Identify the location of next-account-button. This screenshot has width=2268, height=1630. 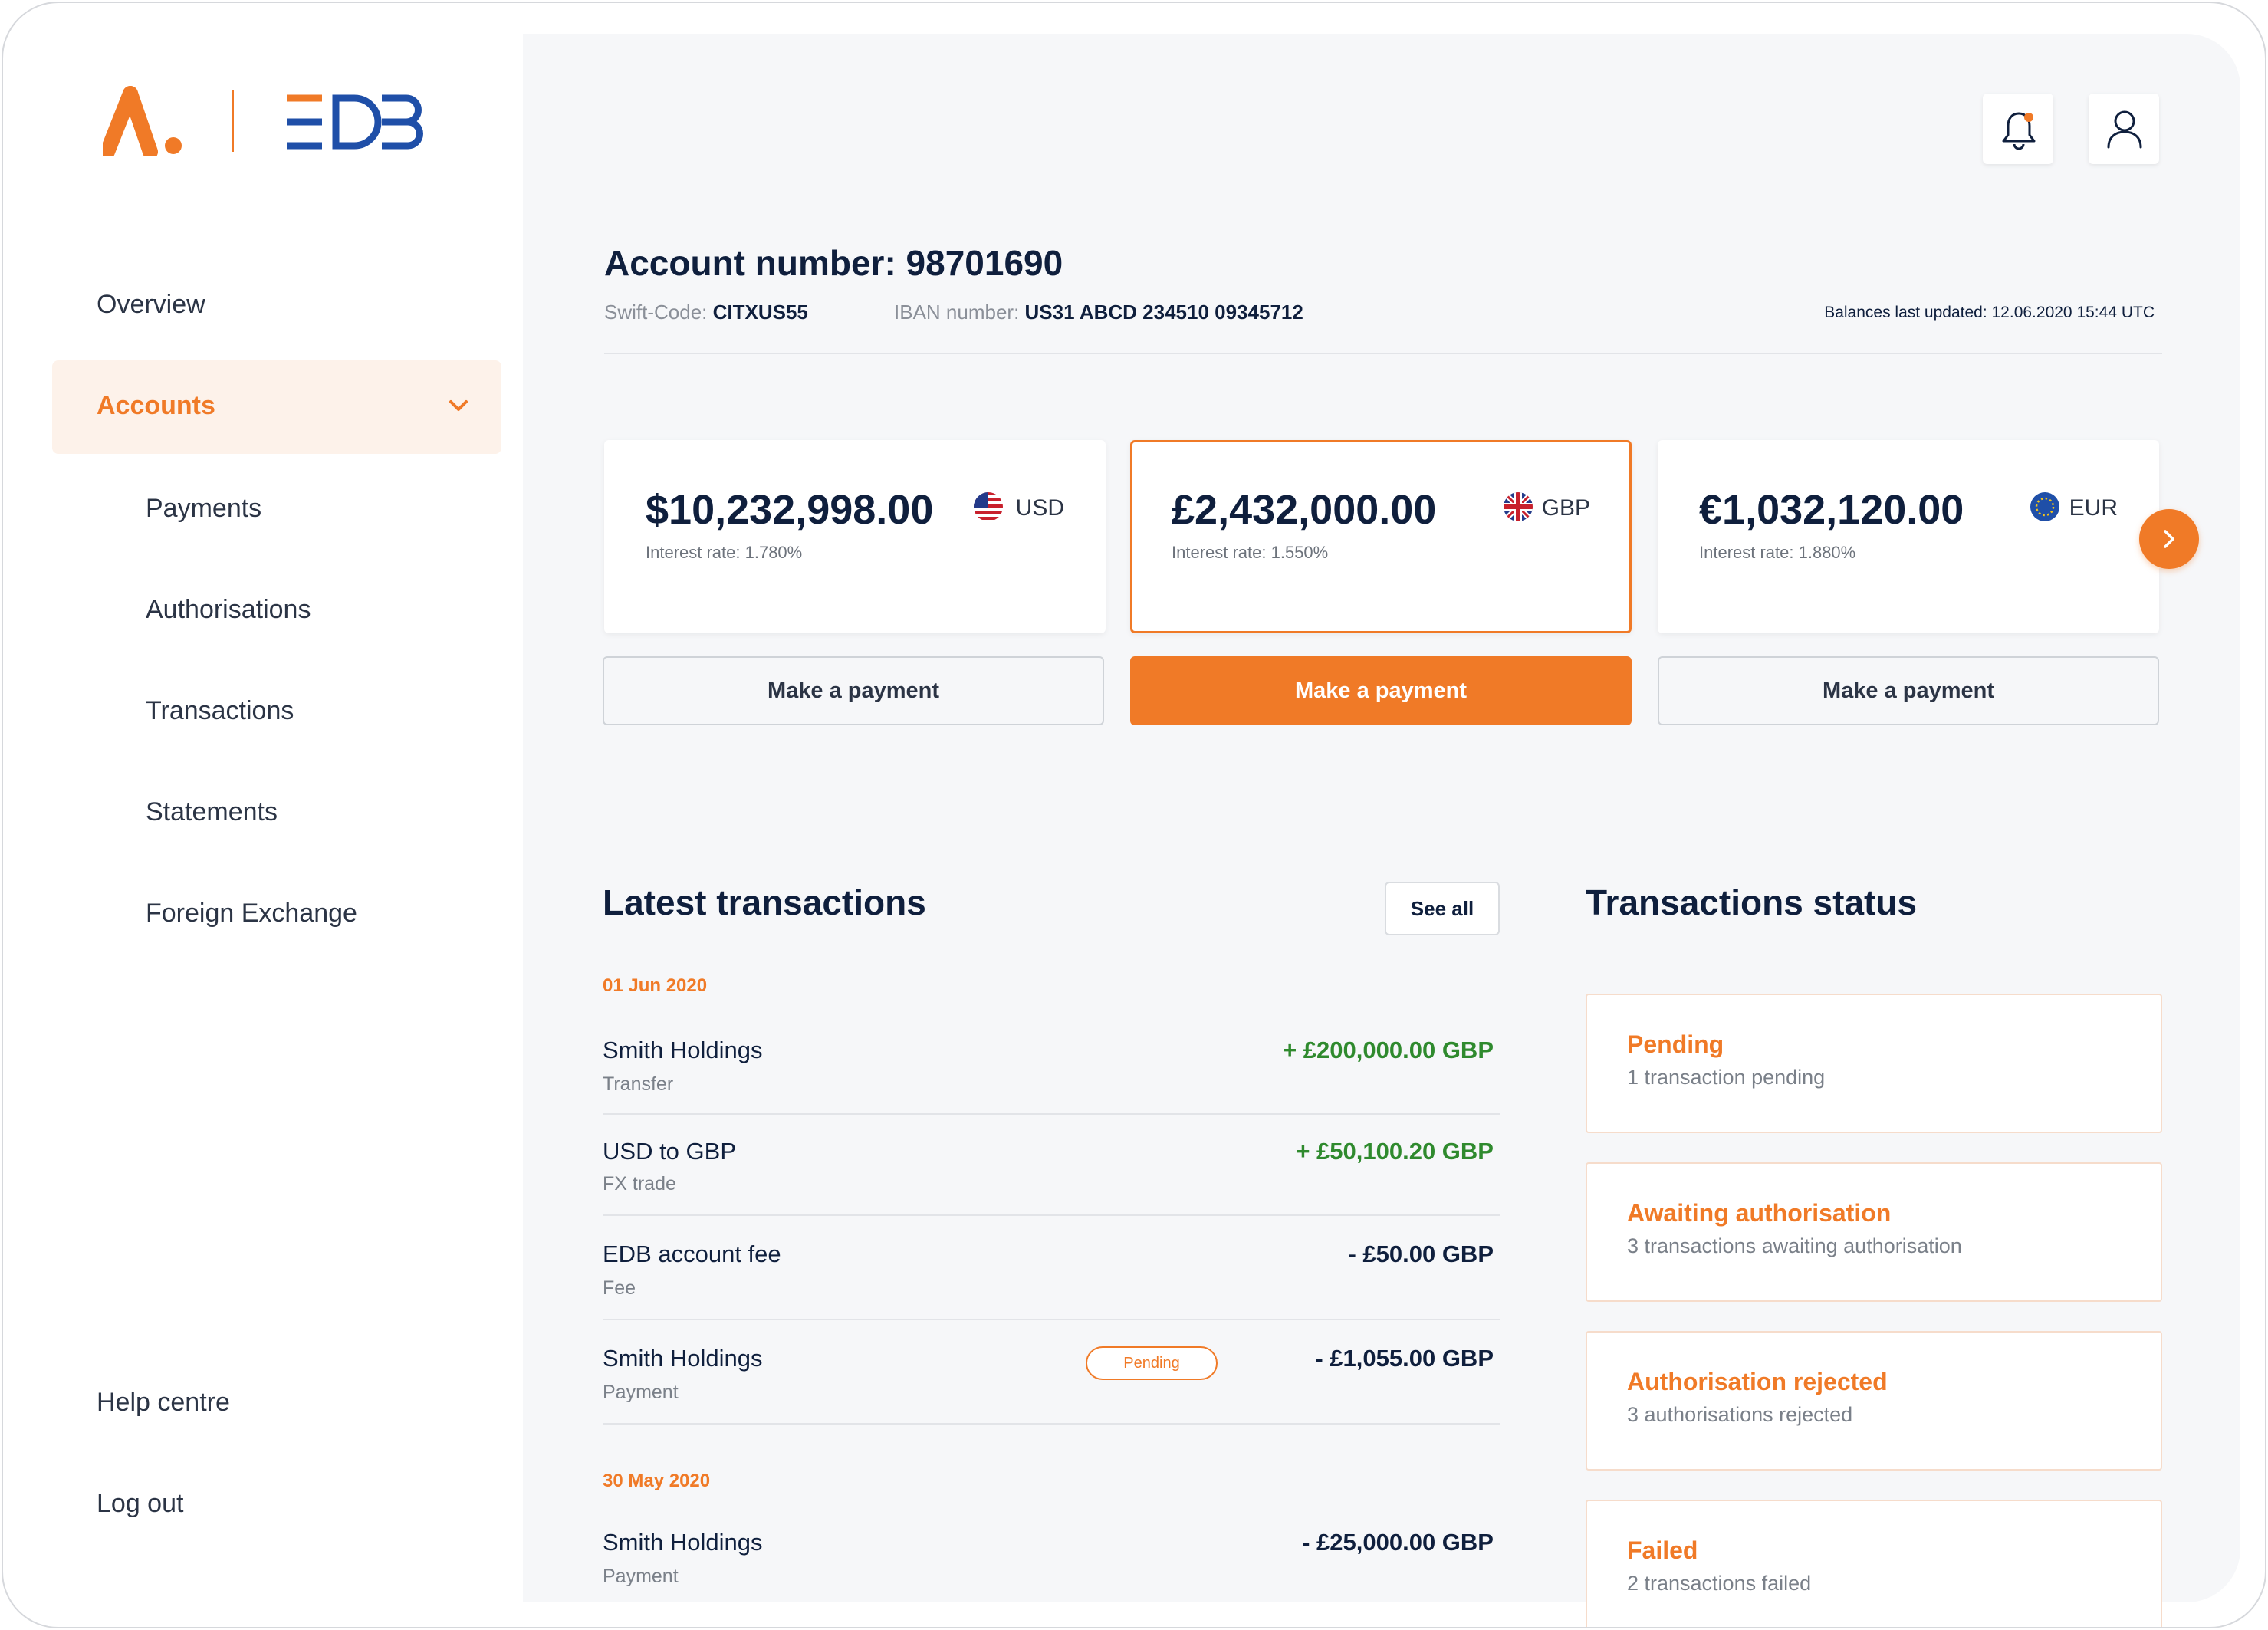
(2169, 539).